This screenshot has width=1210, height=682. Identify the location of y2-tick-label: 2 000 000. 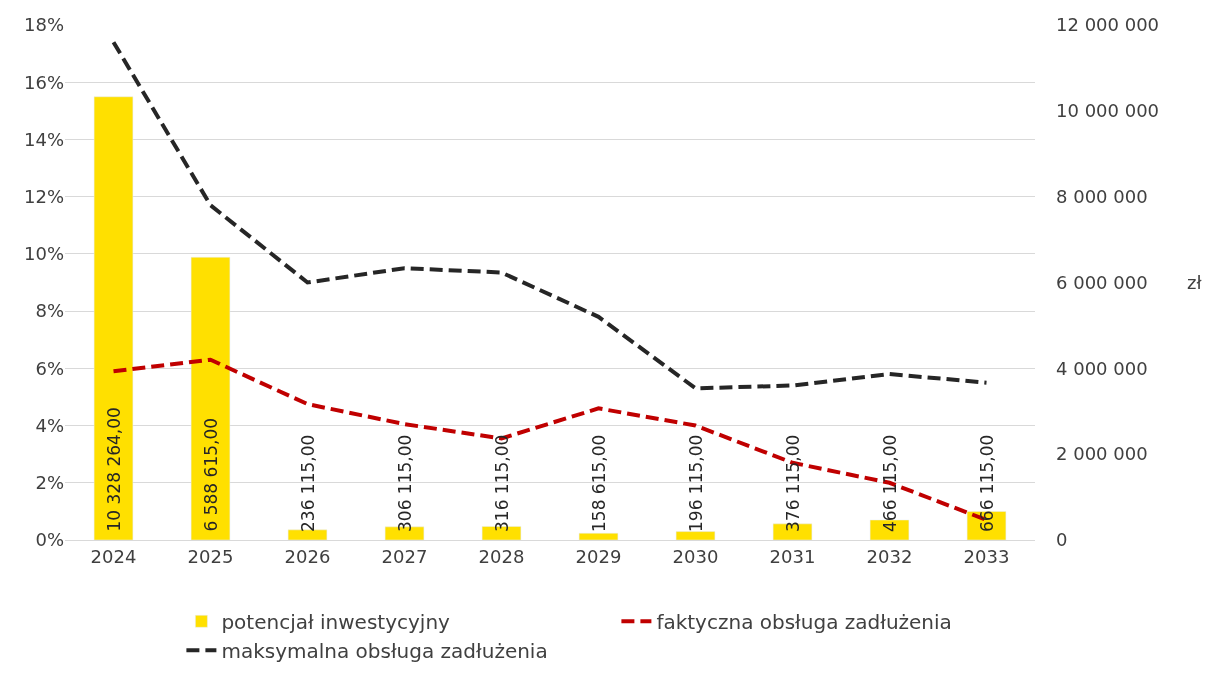
(1102, 454).